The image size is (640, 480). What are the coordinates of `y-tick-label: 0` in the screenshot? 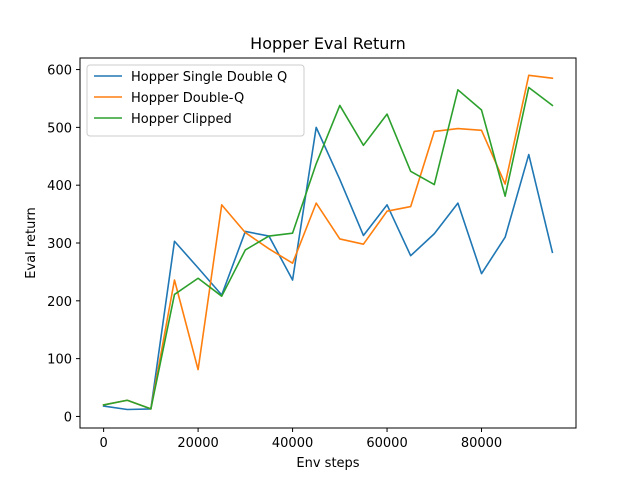 It's located at (68, 417).